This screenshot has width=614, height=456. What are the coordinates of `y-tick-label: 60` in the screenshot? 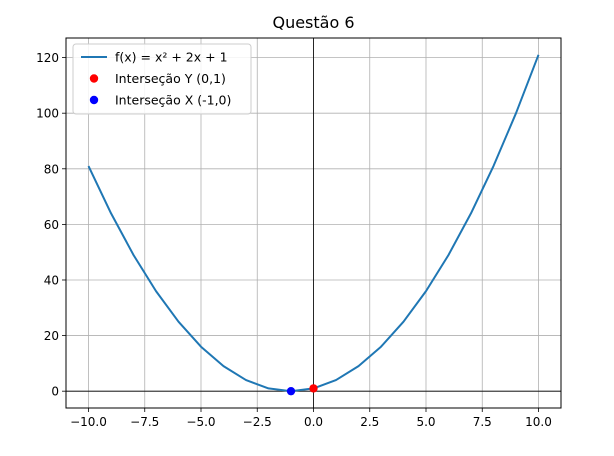 It's located at (51, 225).